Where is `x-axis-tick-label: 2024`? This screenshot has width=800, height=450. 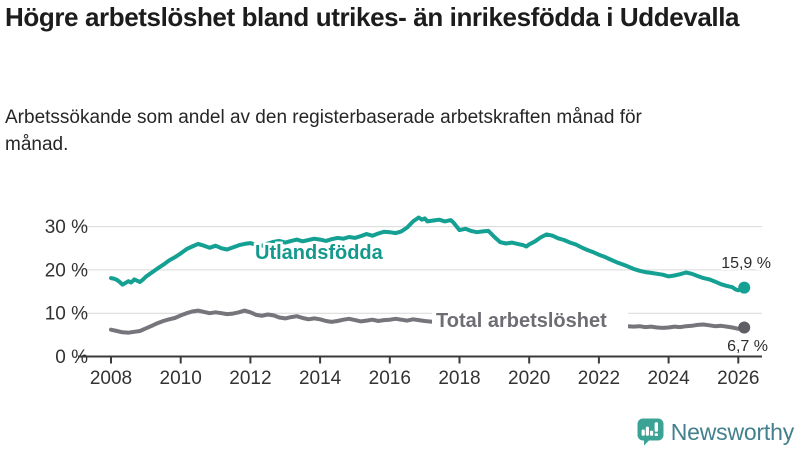
x-axis-tick-label: 2024 is located at coordinates (668, 378).